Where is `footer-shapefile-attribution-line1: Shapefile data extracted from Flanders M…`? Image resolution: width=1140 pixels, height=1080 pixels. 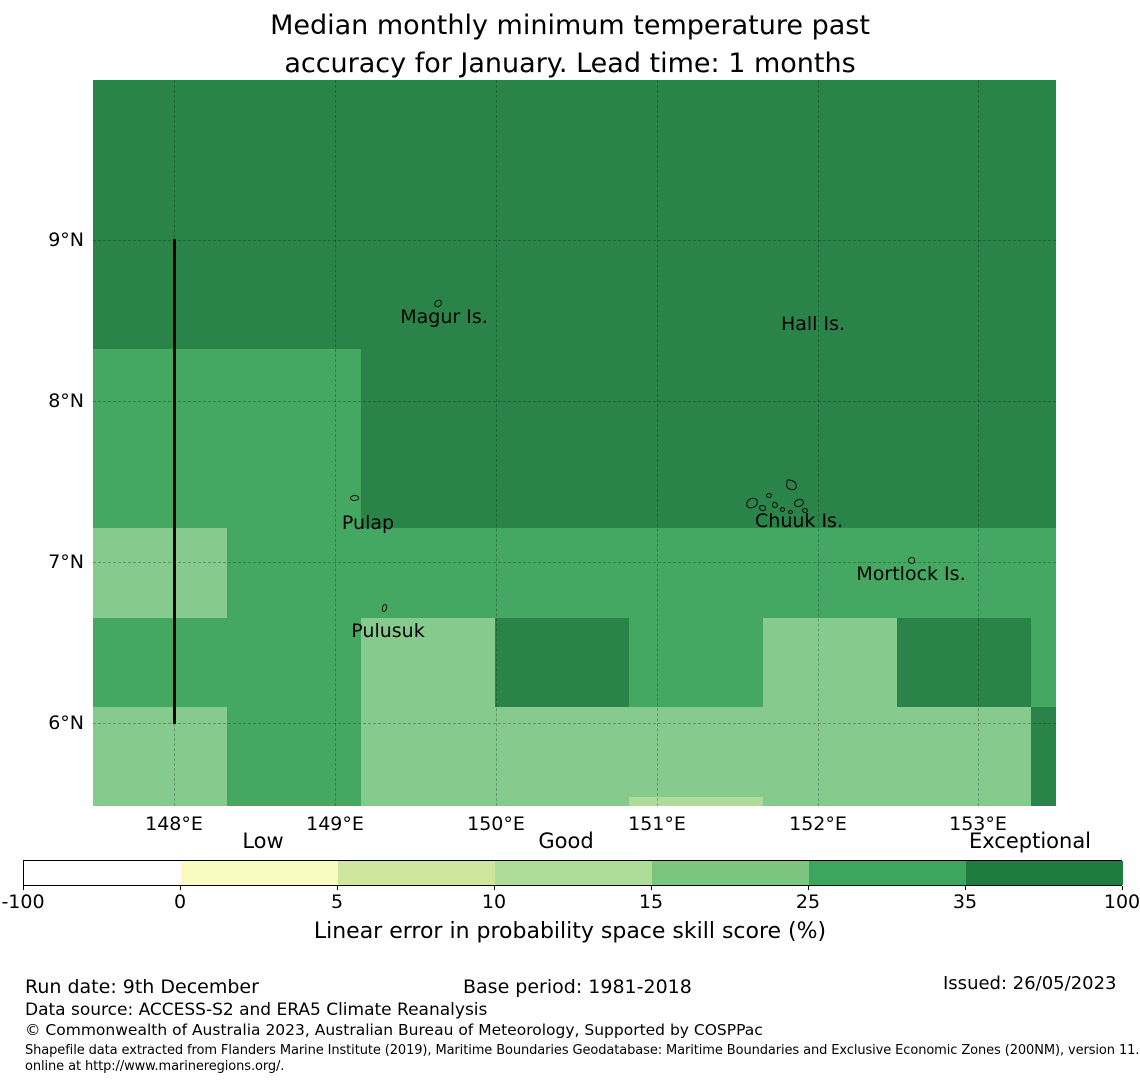 footer-shapefile-attribution-line1: Shapefile data extracted from Flanders M… is located at coordinates (582, 1050).